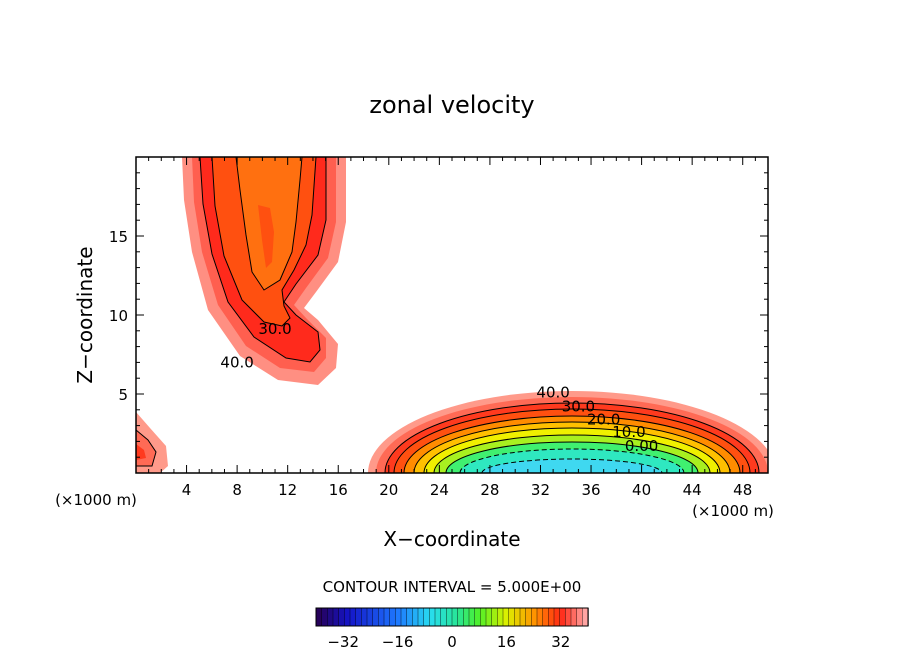 This screenshot has height=654, width=904. I want to click on contour-label: 10.0, so click(628, 432).